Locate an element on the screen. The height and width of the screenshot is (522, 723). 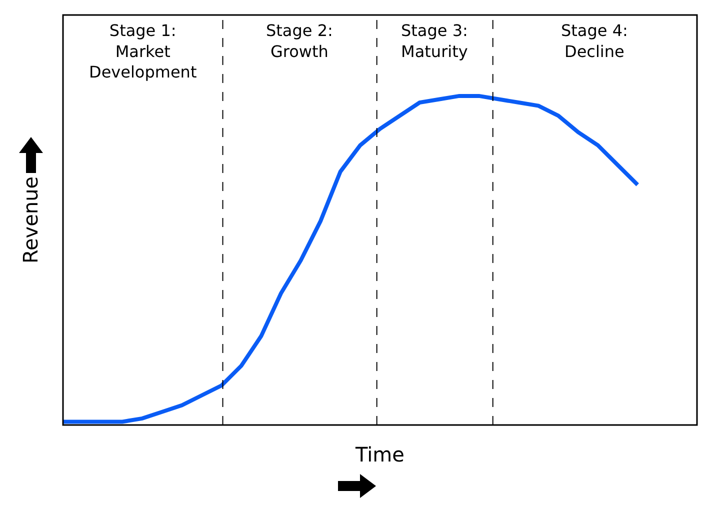
text: Stage 1: Market Development is located at coordinates (143, 51).